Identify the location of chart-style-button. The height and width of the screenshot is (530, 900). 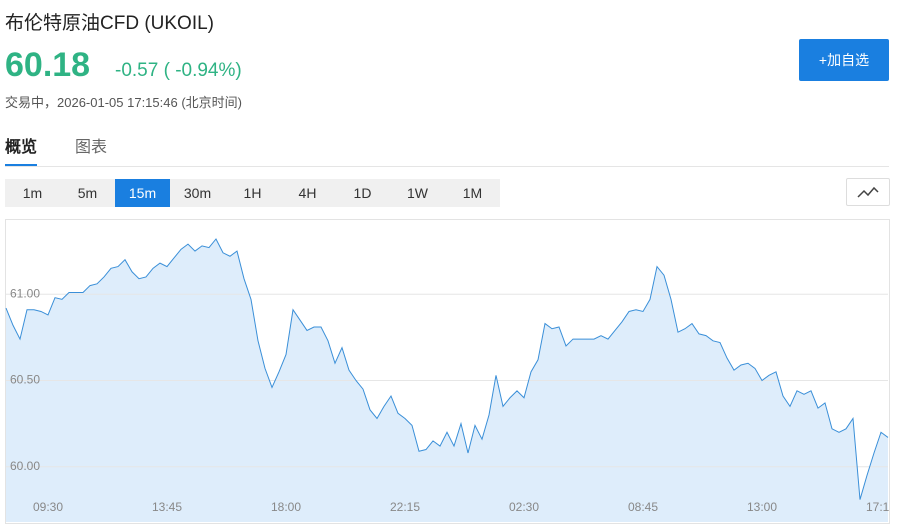
(868, 192).